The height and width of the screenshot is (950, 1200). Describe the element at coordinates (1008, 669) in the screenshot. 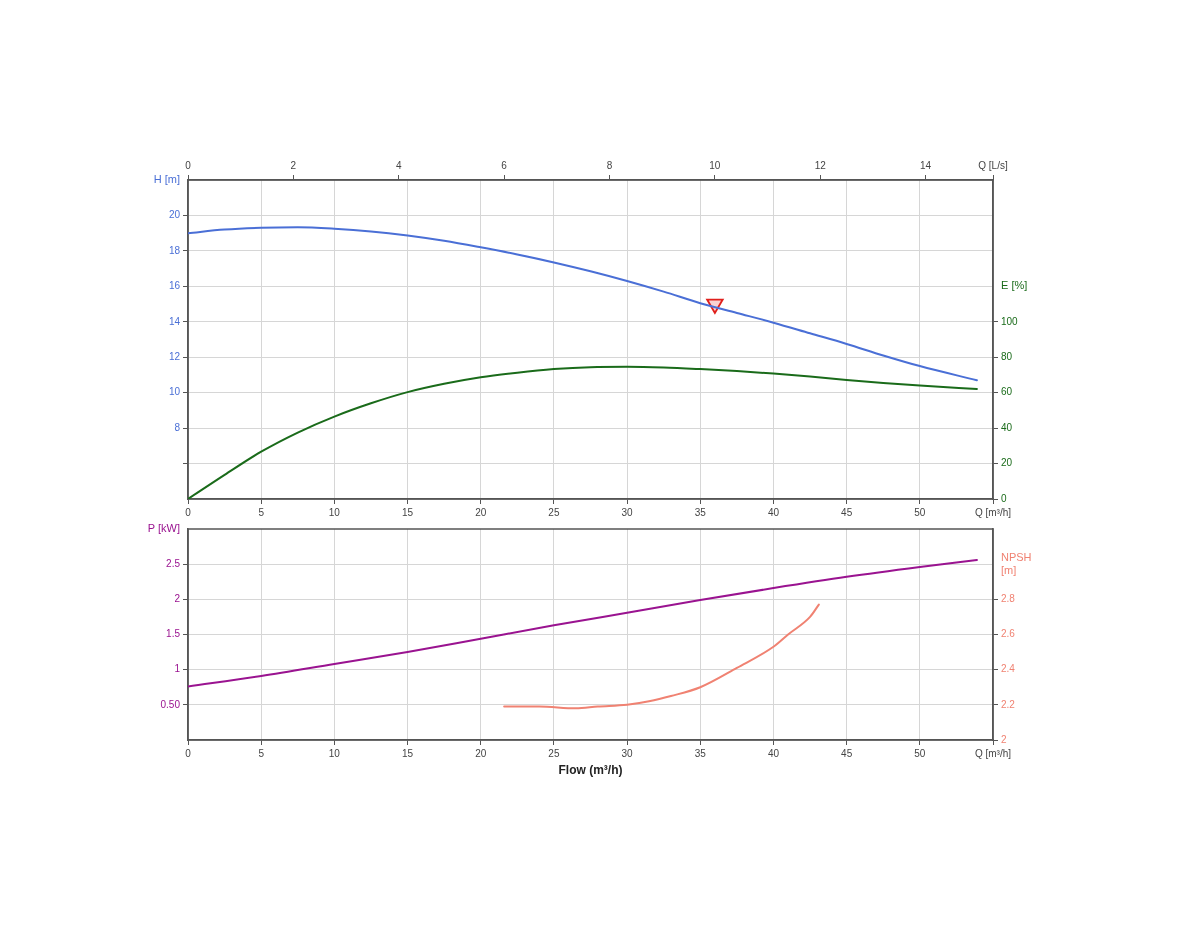

I see `y2-tick-label: 2.4` at that location.